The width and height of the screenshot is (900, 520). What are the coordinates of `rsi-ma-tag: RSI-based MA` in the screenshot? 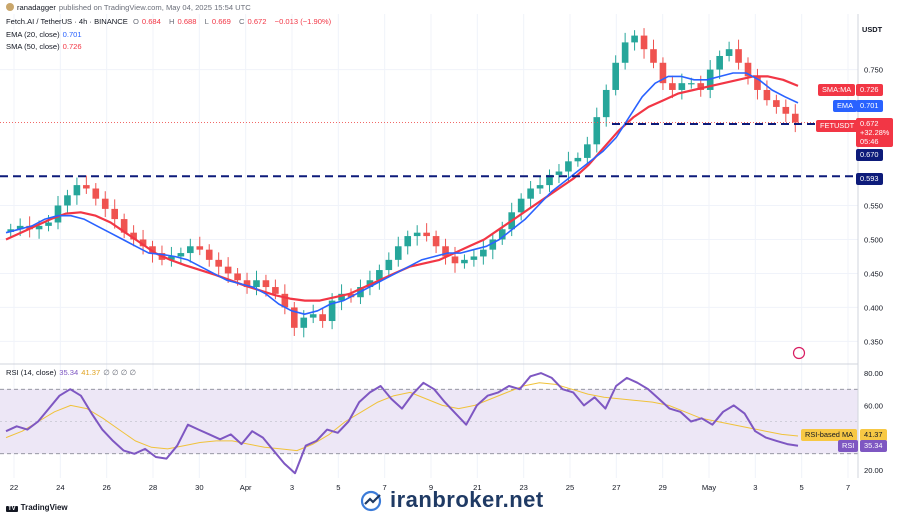 It's located at (829, 435).